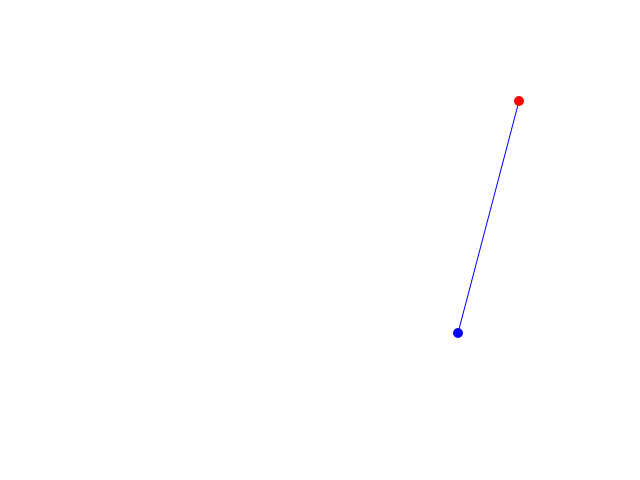 This screenshot has height=480, width=640. I want to click on red-end-point, so click(519, 101).